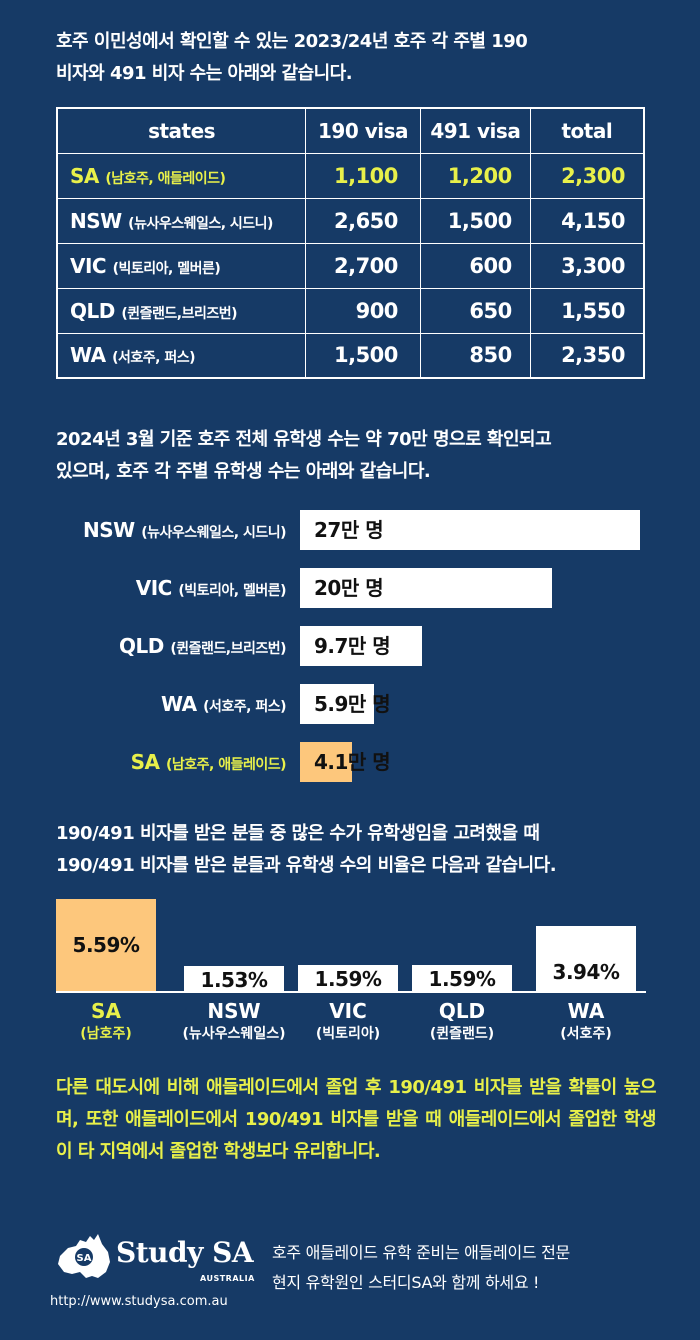  I want to click on cell-190: 2,650, so click(363, 220).